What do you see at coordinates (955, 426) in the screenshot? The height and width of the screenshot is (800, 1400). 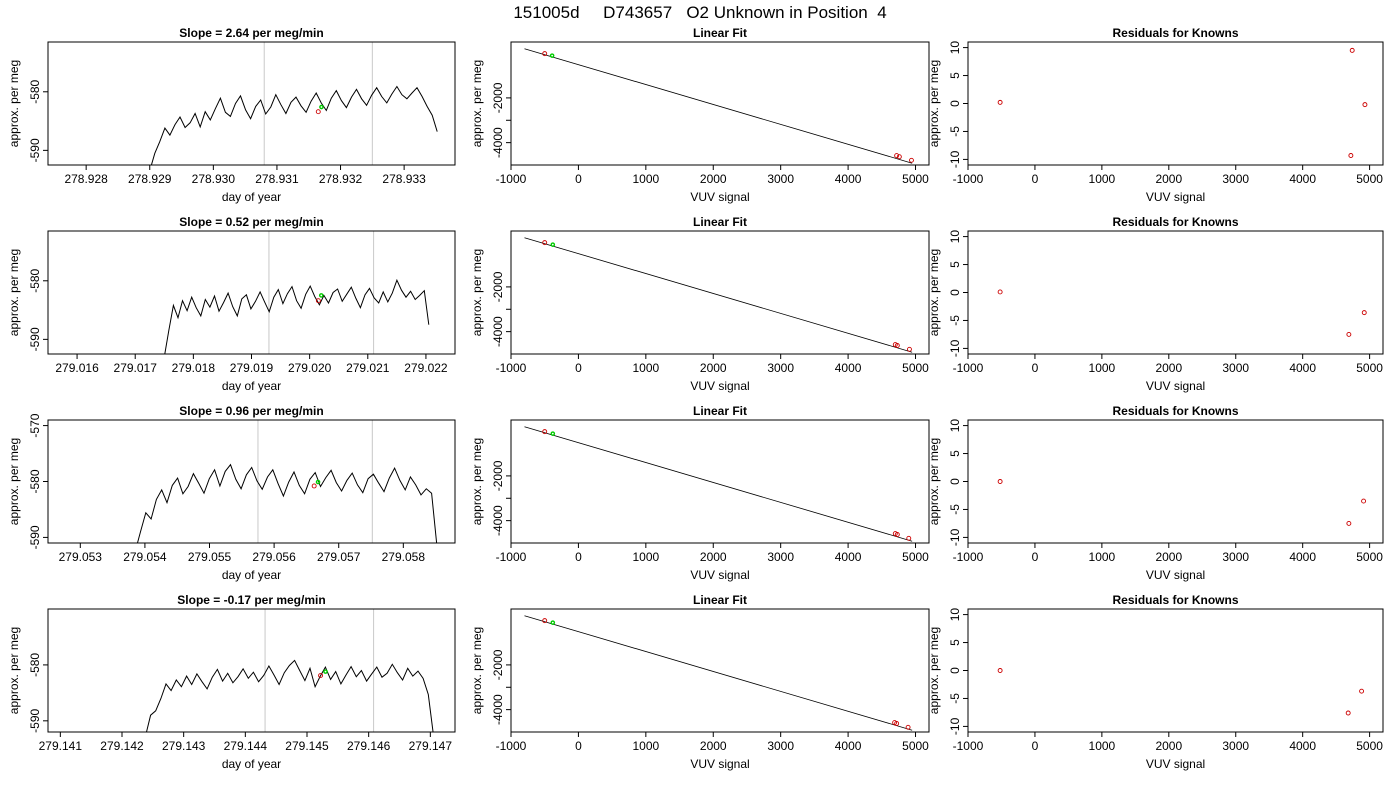 I see `y-tick-label: 10` at bounding box center [955, 426].